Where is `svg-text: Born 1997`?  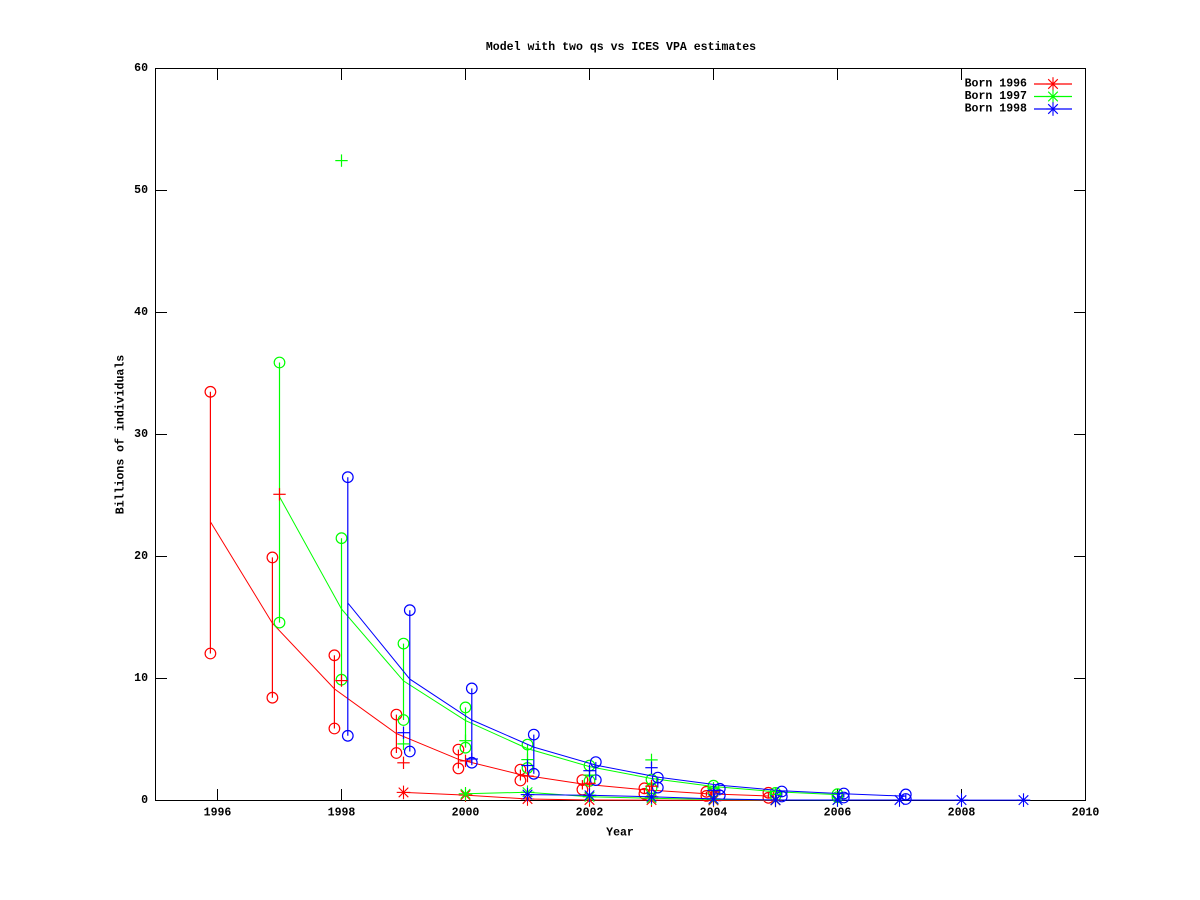 svg-text: Born 1997 is located at coordinates (996, 96).